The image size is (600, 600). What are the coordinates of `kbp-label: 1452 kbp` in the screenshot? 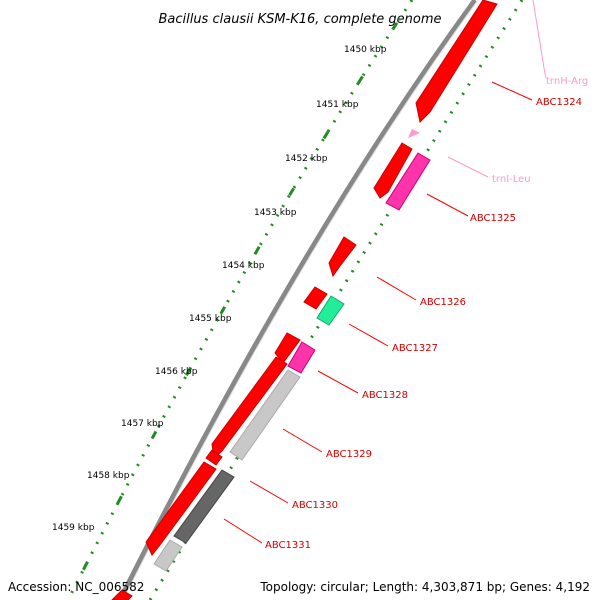 It's located at (306, 159).